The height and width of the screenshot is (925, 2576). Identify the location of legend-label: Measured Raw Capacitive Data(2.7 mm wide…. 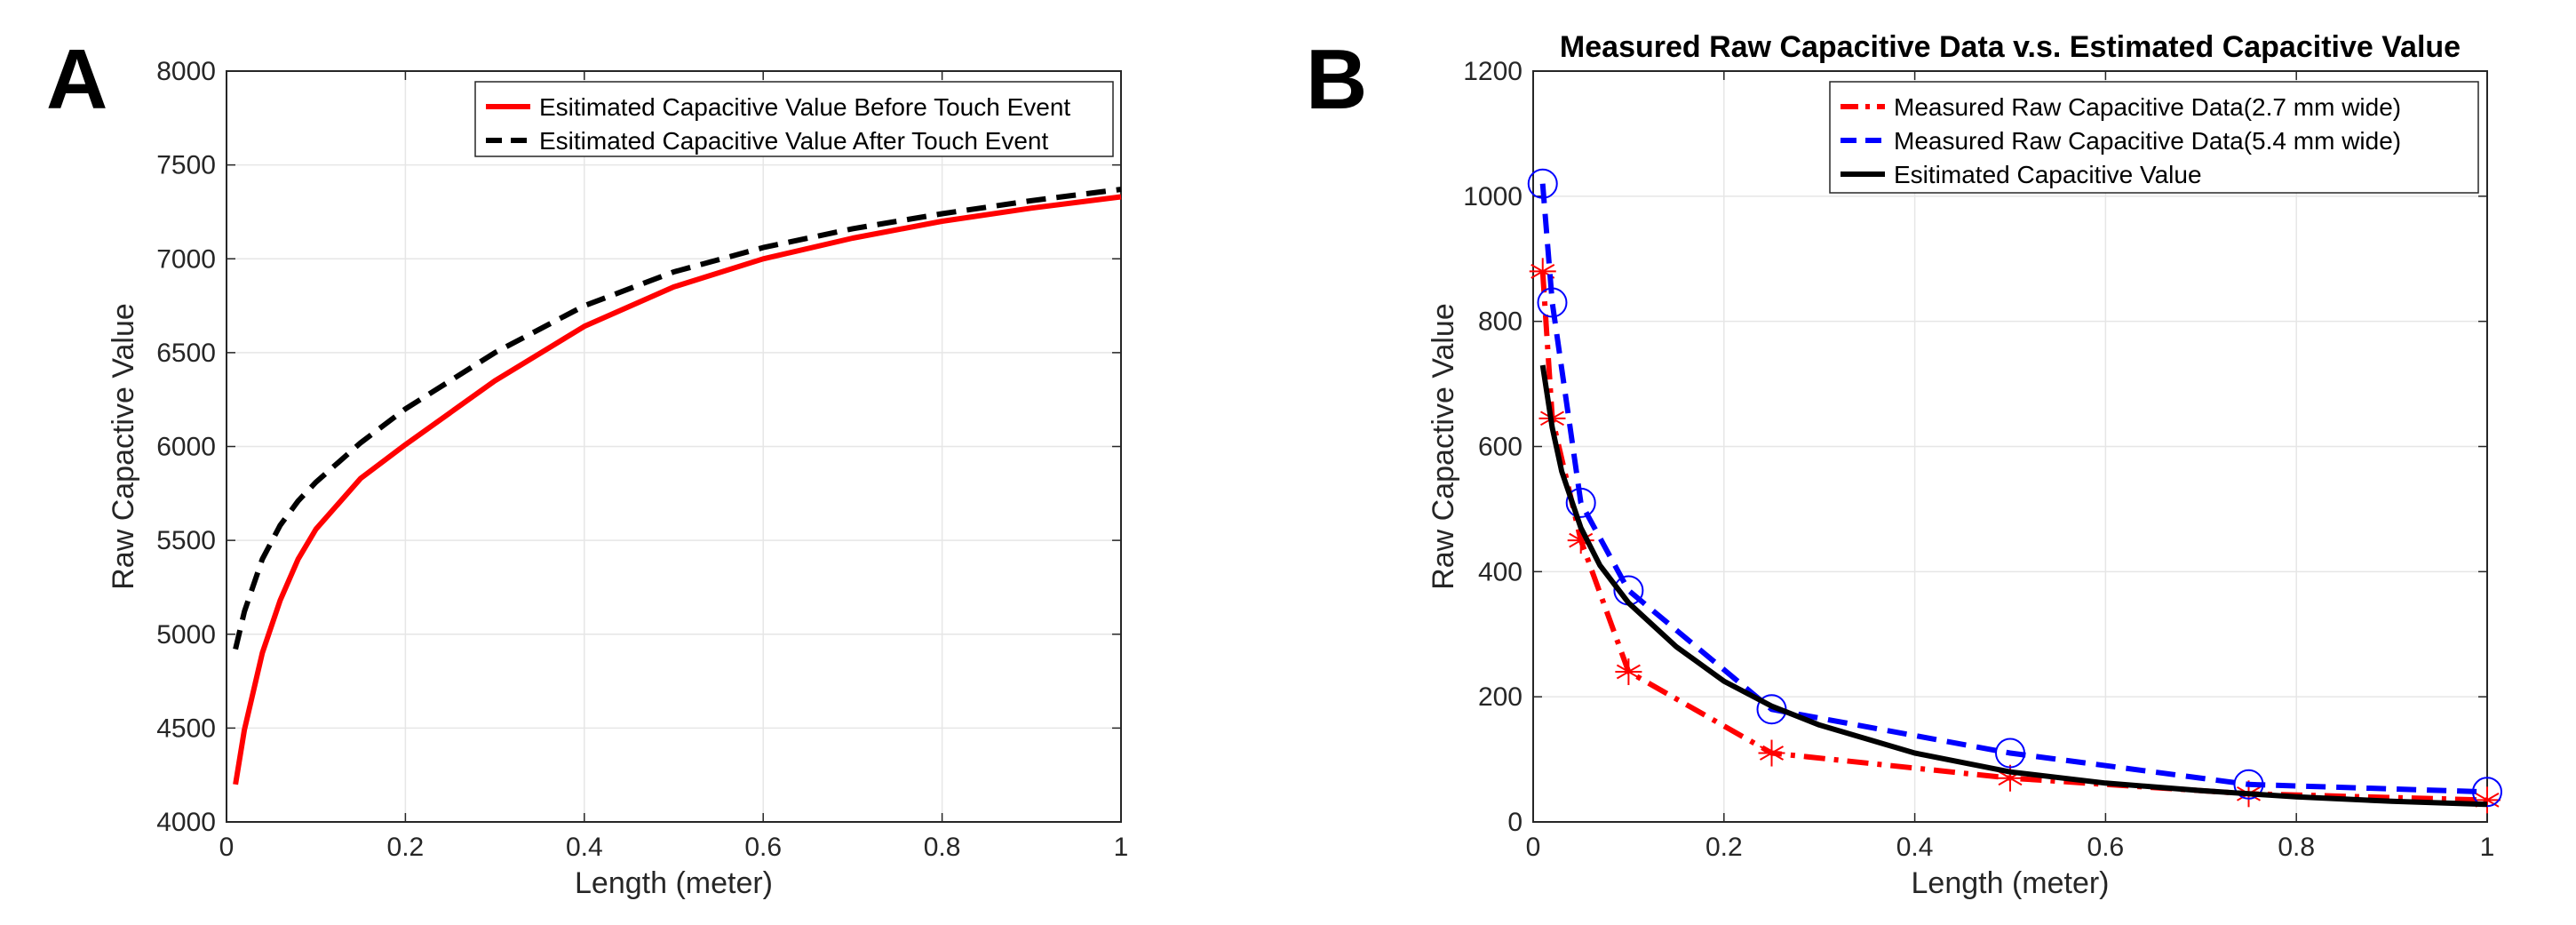
(2147, 107).